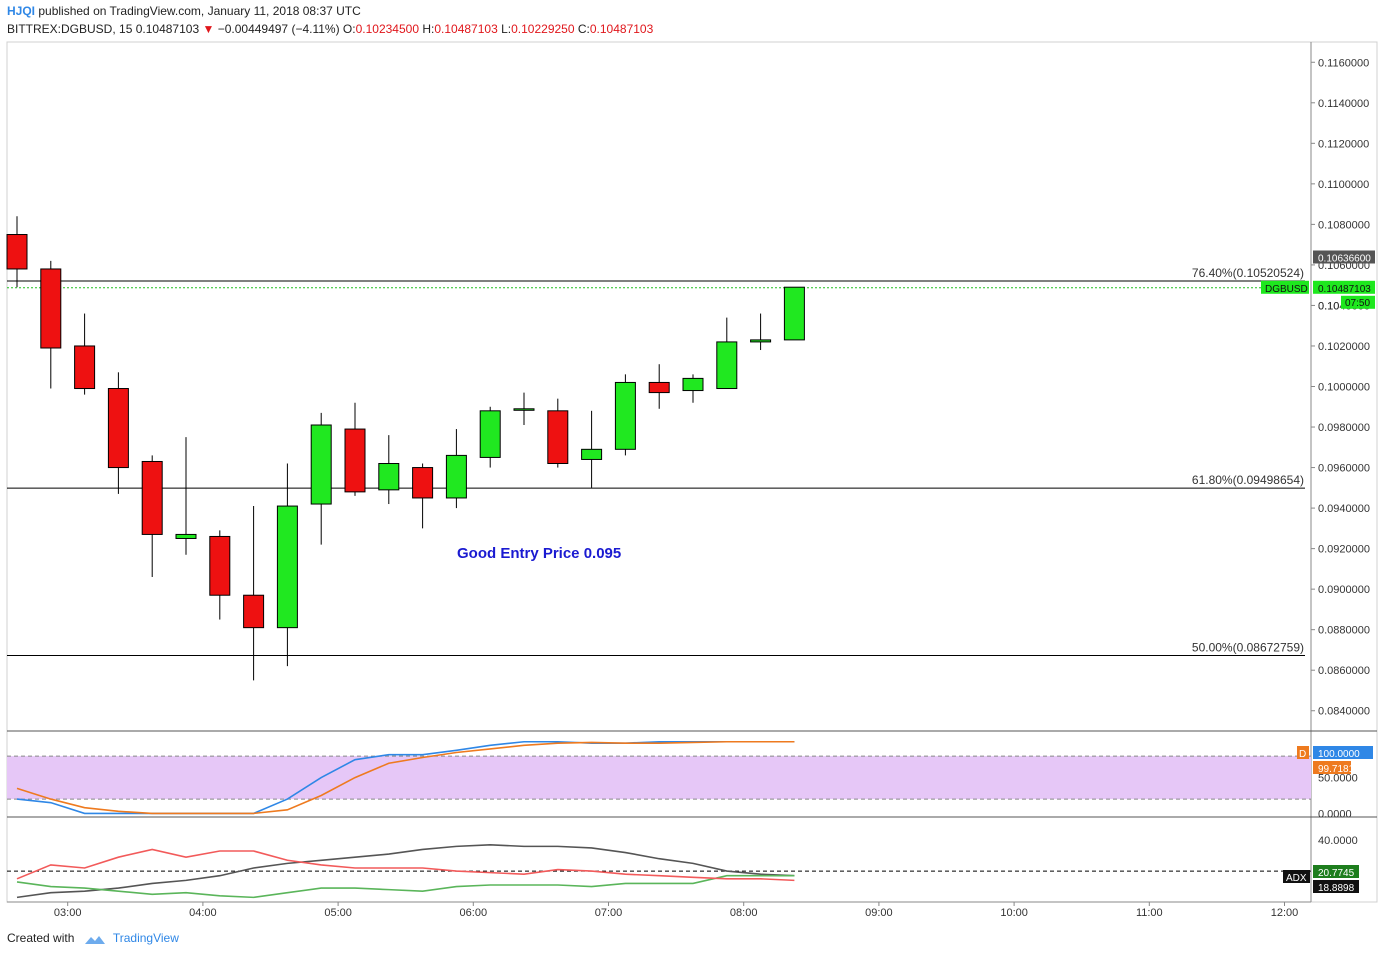 The image size is (1383, 956). Describe the element at coordinates (1344, 388) in the screenshot. I see `price-tick-label: 0.1000000` at that location.